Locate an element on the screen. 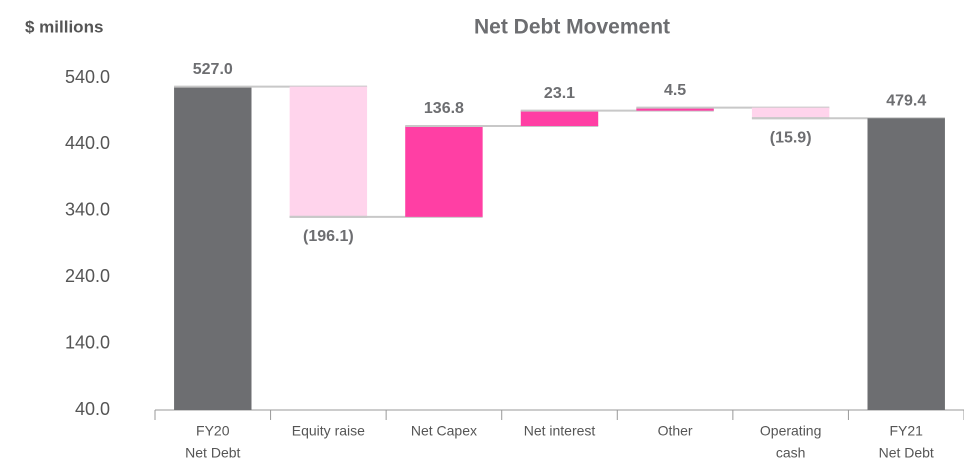 The image size is (964, 464). x-tick-label: FY20 is located at coordinates (213, 431).